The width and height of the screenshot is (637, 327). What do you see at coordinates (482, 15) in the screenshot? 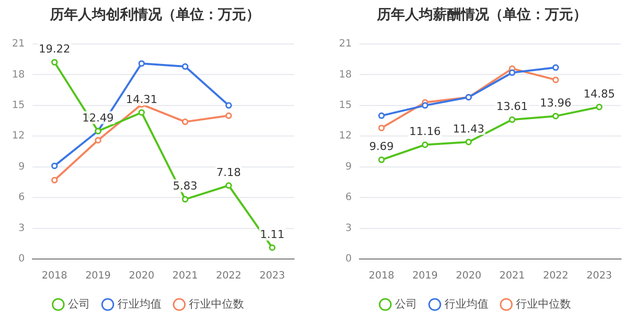
I see `chart-title: 历年人均薪酬情况（单位：万元）` at bounding box center [482, 15].